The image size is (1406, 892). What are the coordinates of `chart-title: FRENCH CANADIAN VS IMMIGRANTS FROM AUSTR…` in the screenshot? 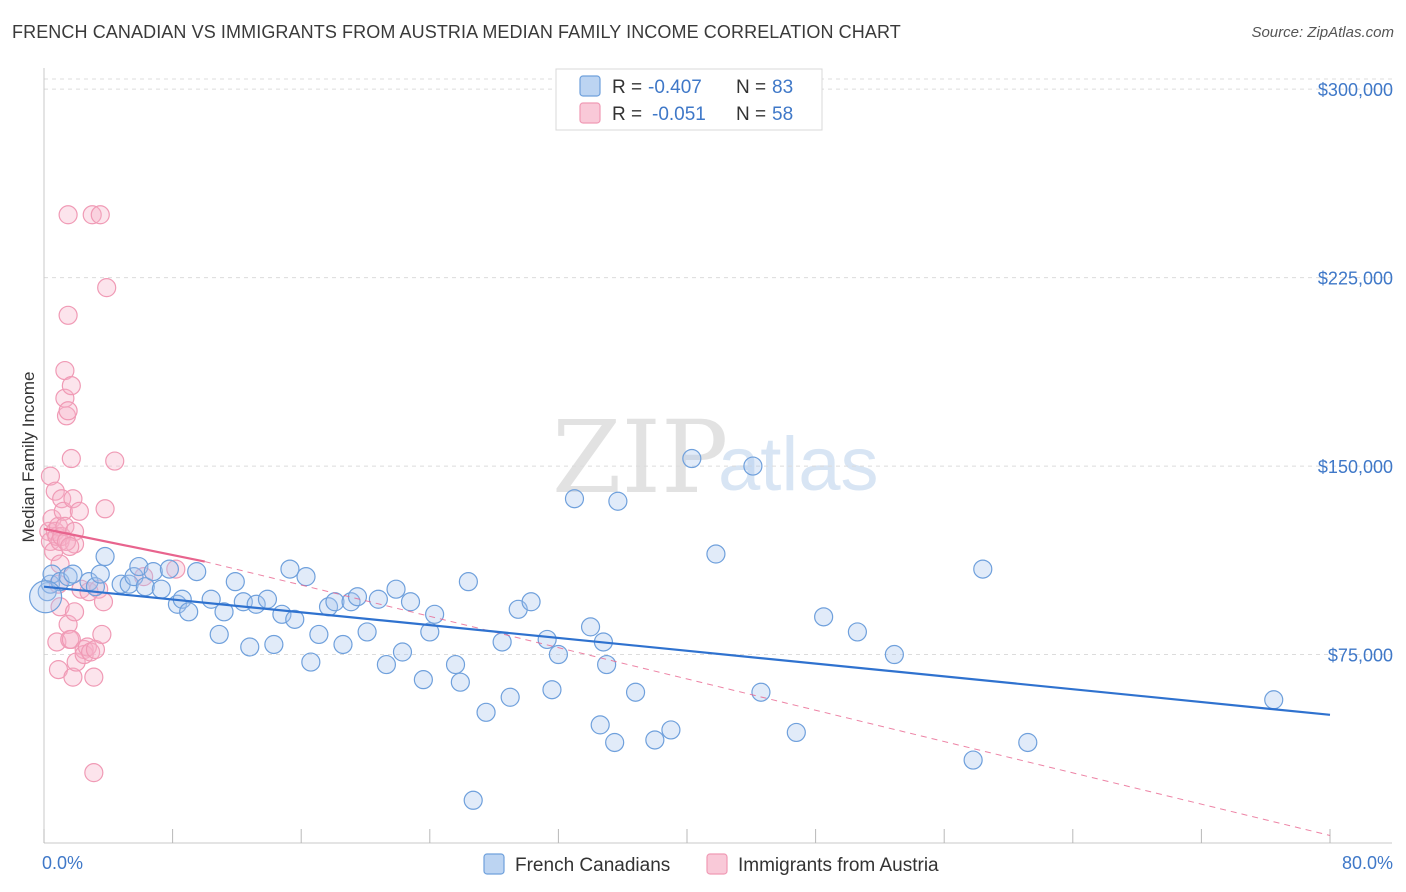 It's located at (456, 32).